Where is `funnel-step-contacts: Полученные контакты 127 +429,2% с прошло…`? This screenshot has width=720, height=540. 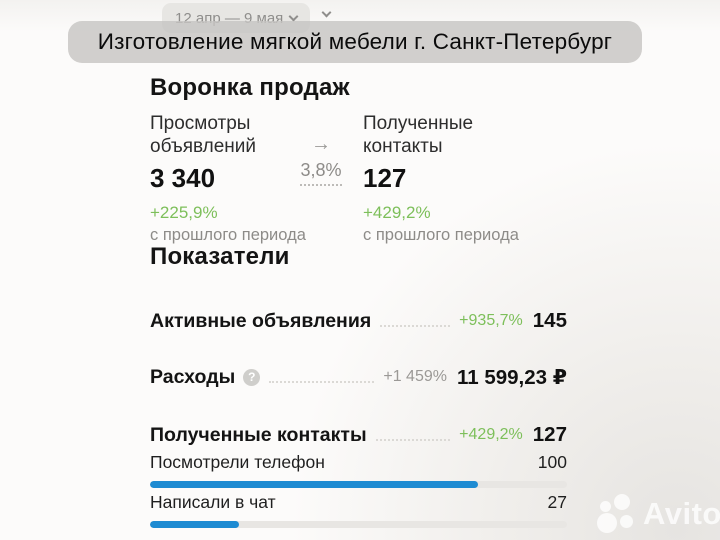 funnel-step-contacts: Полученные контакты 127 +429,2% с прошло… is located at coordinates (443, 178).